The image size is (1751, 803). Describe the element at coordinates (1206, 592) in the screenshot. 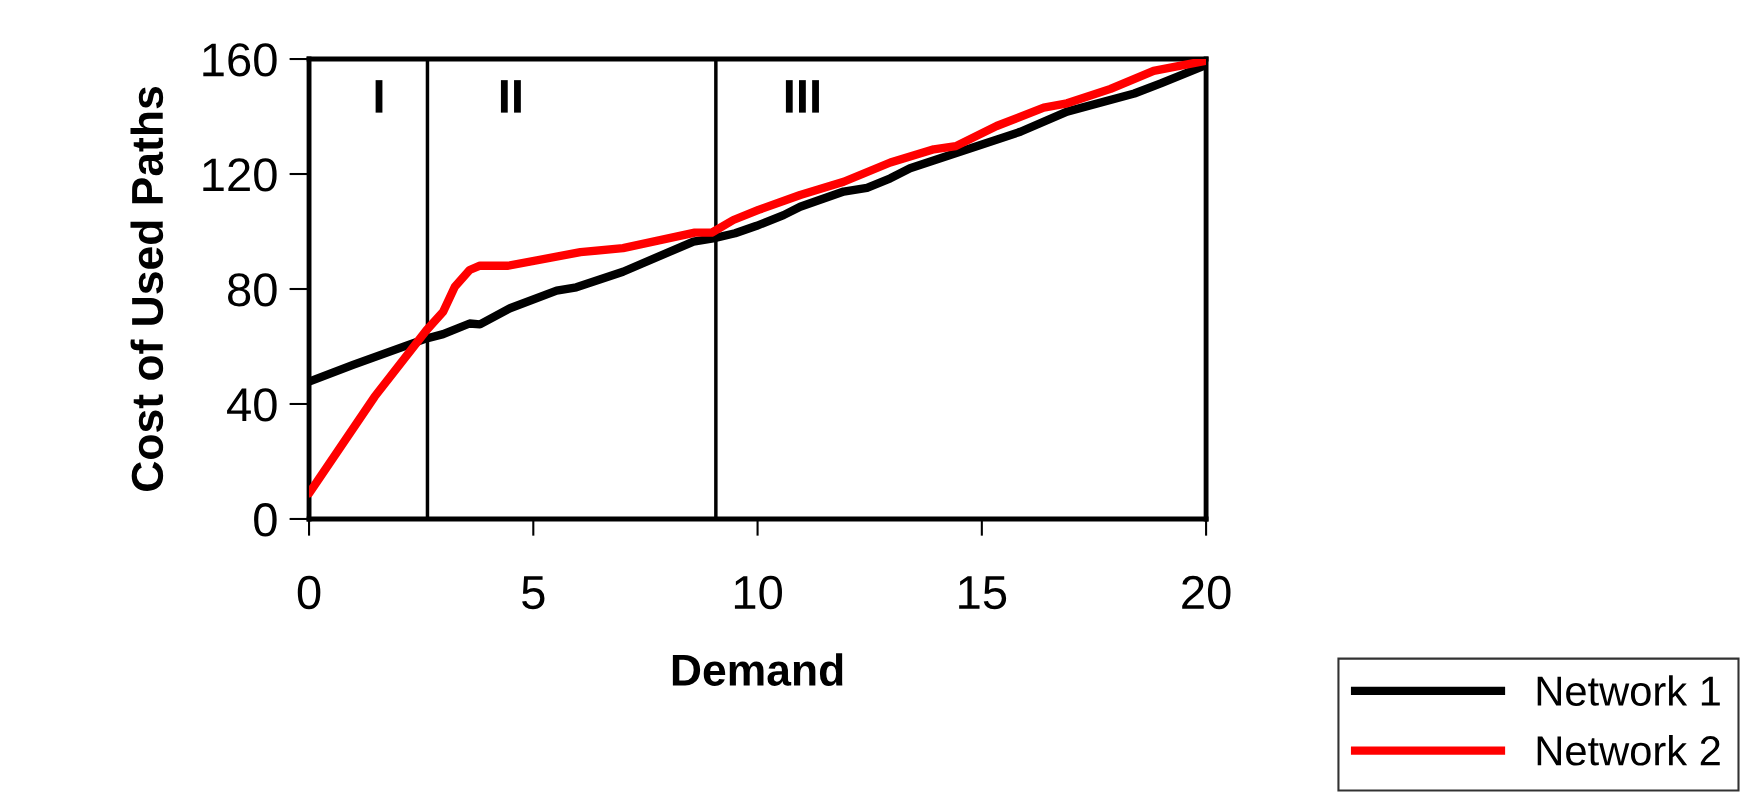

I see `x-tick-label: 20` at that location.